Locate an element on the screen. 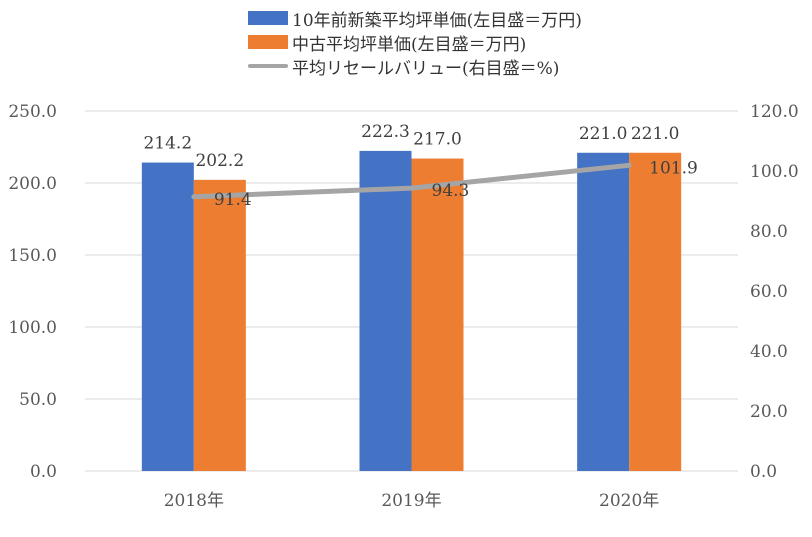 The image size is (812, 537). left-axis-tick-label: 250.0 is located at coordinates (32, 112).